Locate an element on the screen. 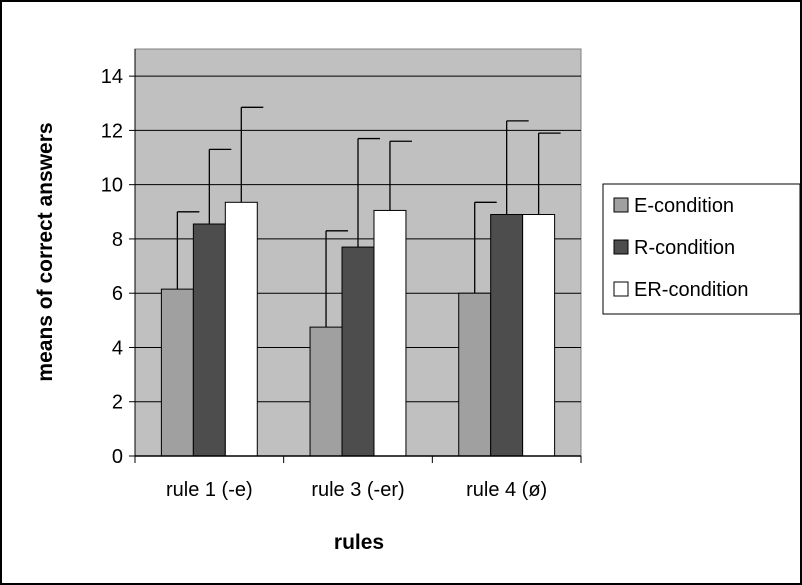 The width and height of the screenshot is (802, 585). legend-label: ER-condition is located at coordinates (691, 290).